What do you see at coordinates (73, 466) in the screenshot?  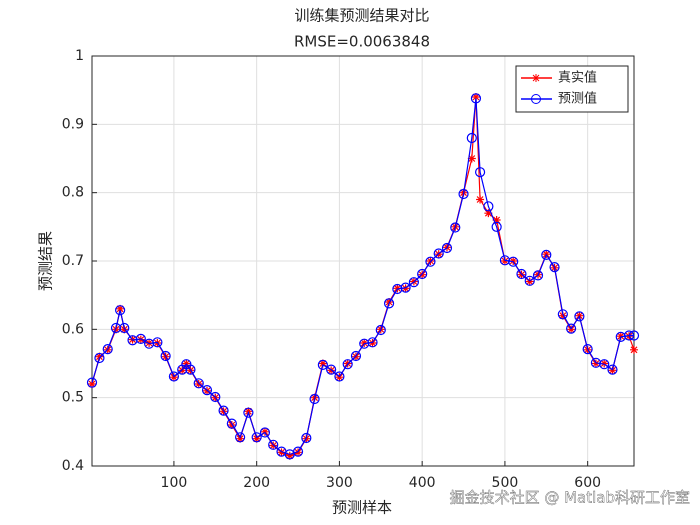 I see `y-tick-label: 0.4` at bounding box center [73, 466].